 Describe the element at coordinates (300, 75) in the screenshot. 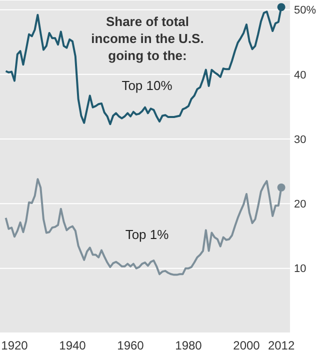

I see `y-tick-label: 40` at that location.